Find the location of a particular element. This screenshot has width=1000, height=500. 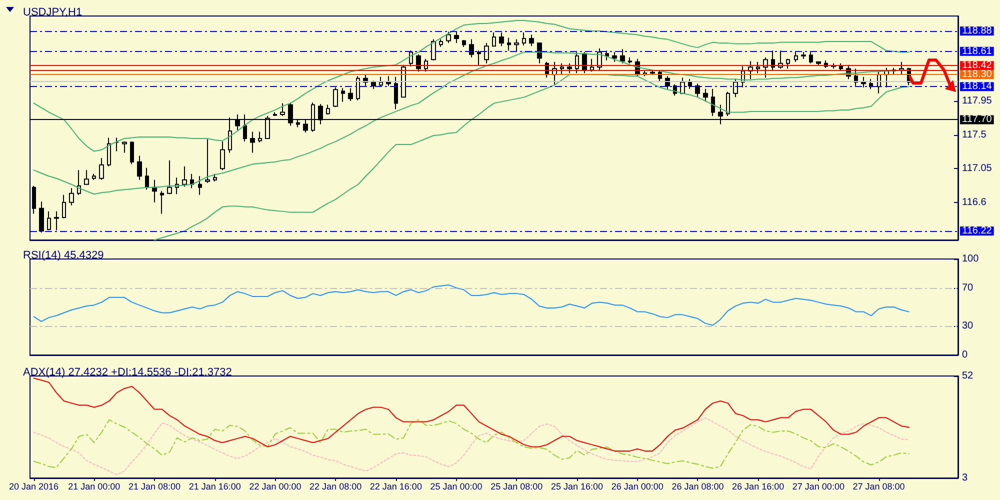

ref-line-label: 118.42 is located at coordinates (977, 66).